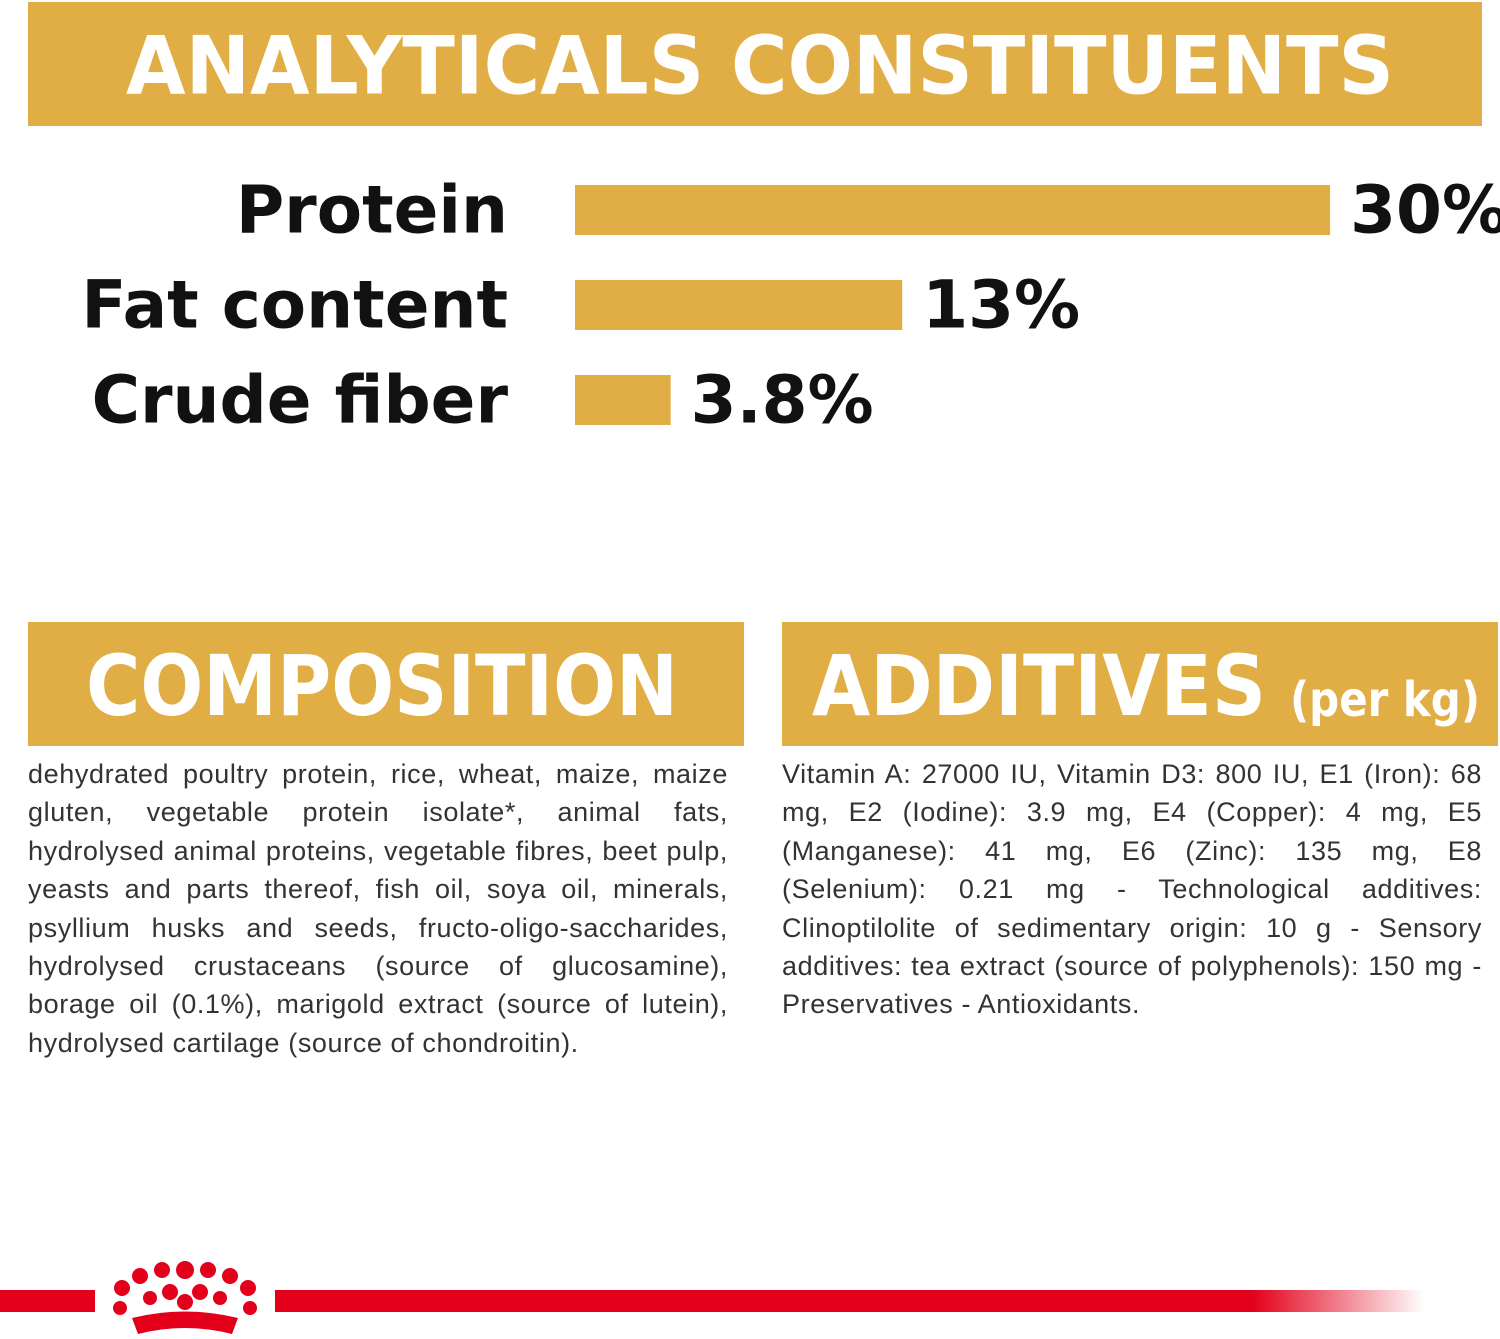 This screenshot has height=1339, width=1500. What do you see at coordinates (782, 400) in the screenshot?
I see `value-label: 3.8%` at bounding box center [782, 400].